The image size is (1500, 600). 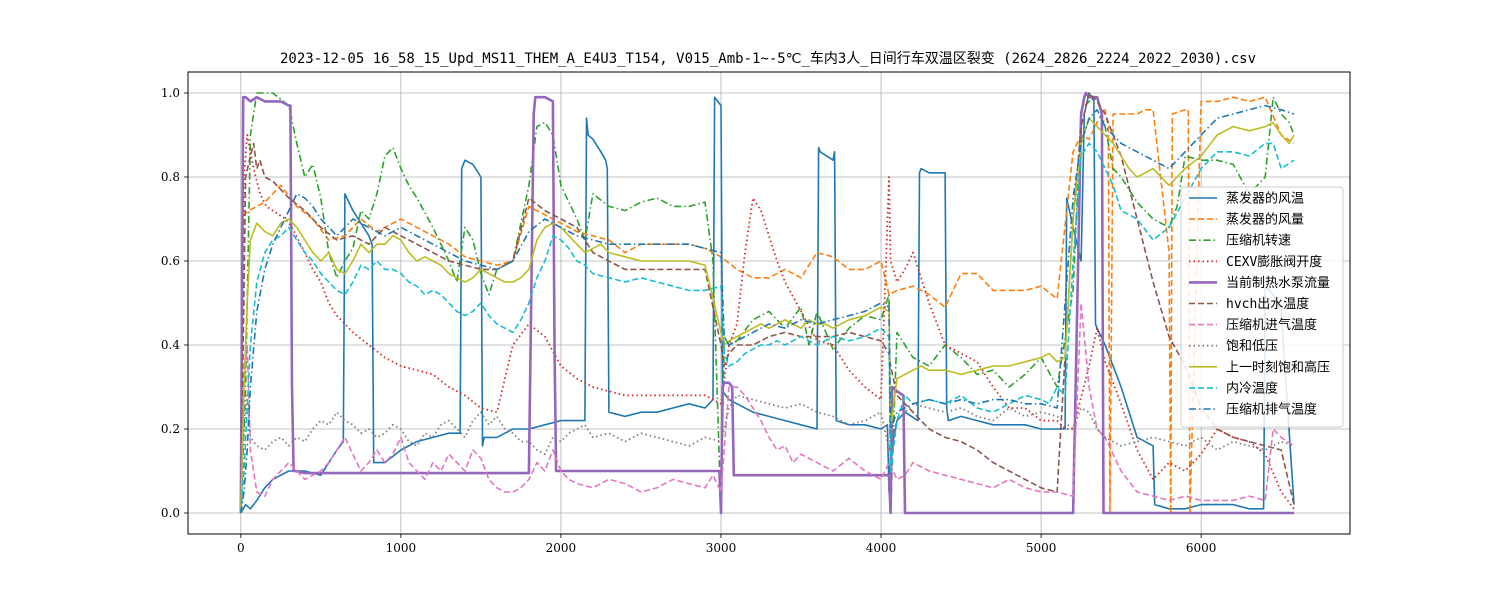 I want to click on x-tick-label: 3000, so click(x=721, y=548).